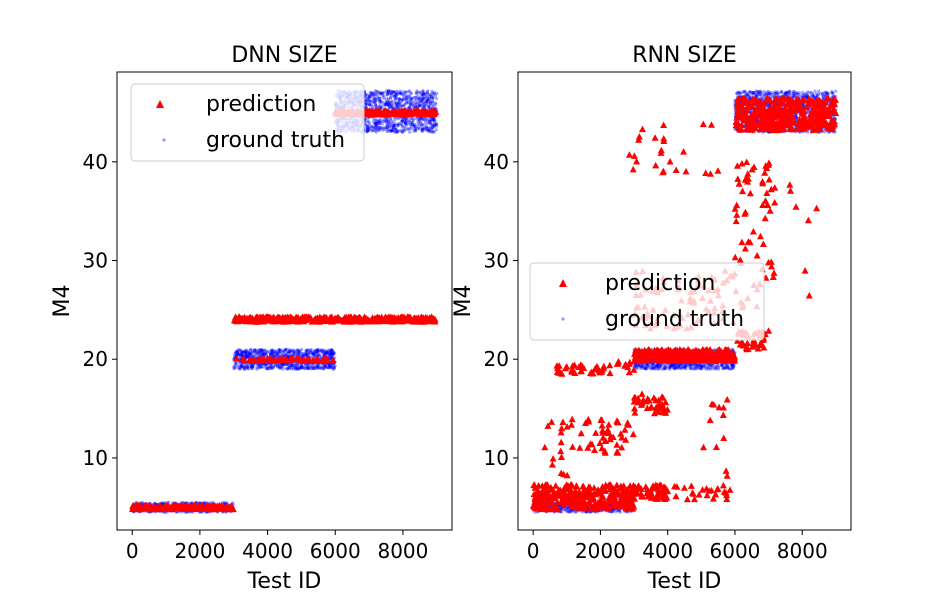 This screenshot has width=937, height=602. What do you see at coordinates (684, 55) in the screenshot?
I see `chart-title: RNN SIZE` at bounding box center [684, 55].